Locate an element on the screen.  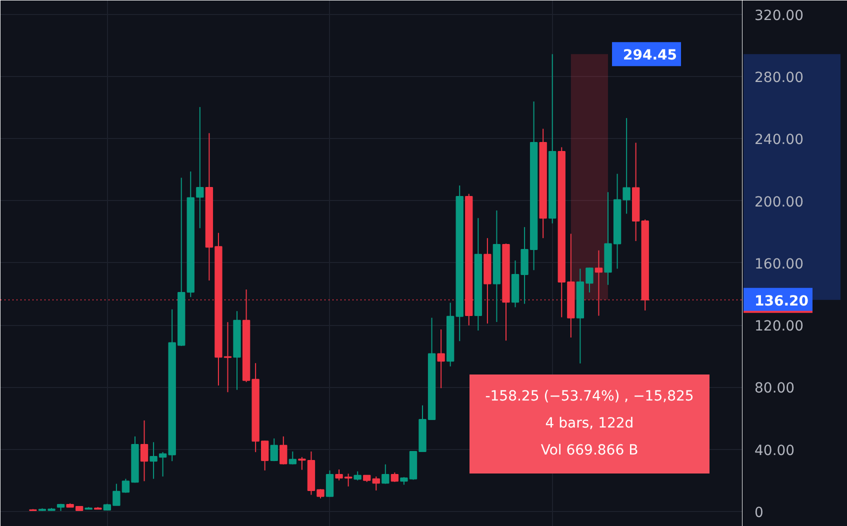
band-label: 294.45 is located at coordinates (650, 56).